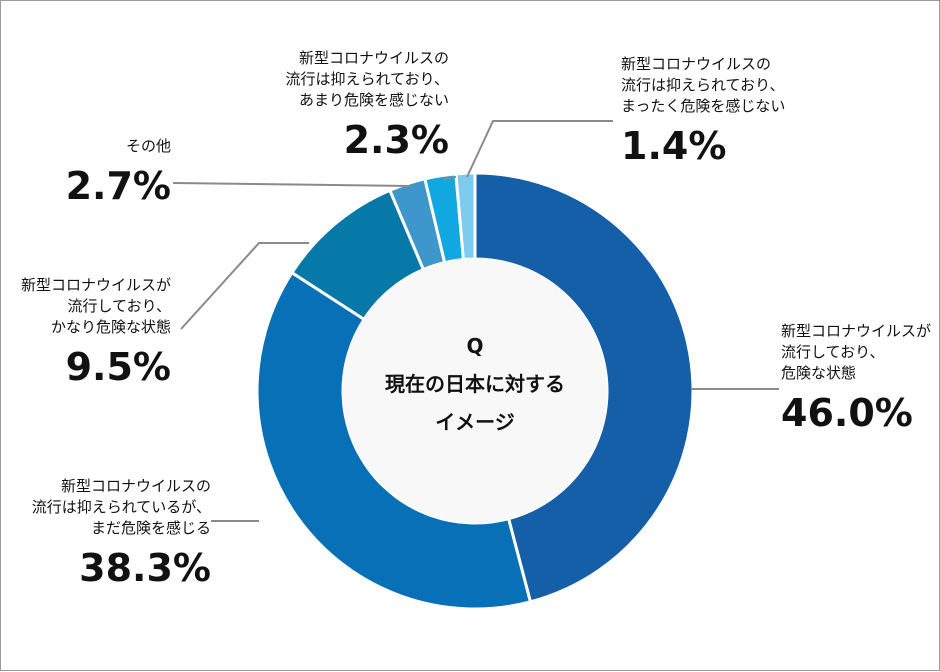 The height and width of the screenshot is (672, 940). What do you see at coordinates (96, 306) in the screenshot?
I see `slice-label-3: 新型コロナウイルスが流行しており、かなり危険な状態` at bounding box center [96, 306].